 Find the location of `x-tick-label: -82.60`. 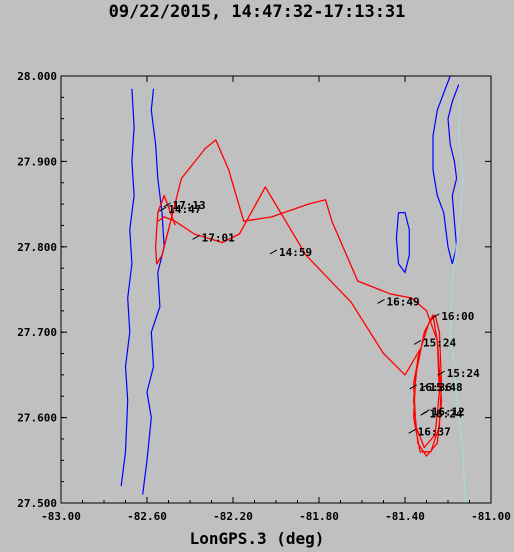

x-tick-label: -82.60 is located at coordinates (147, 516).